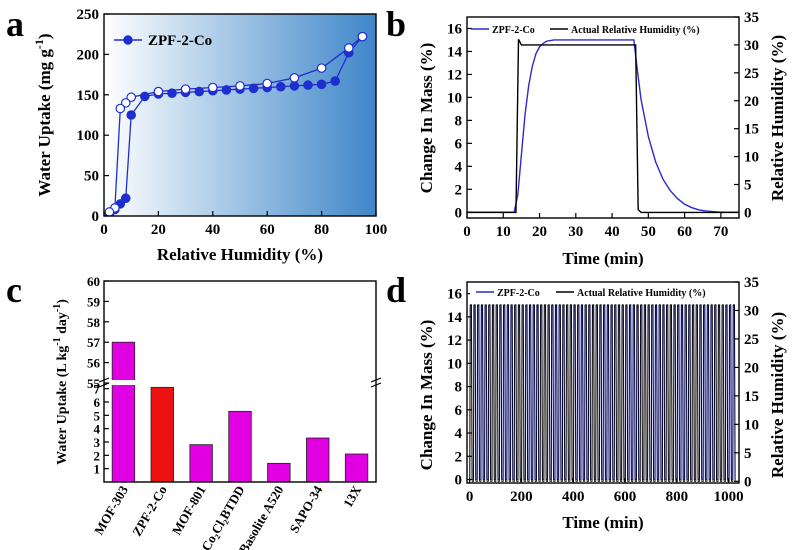 The image size is (798, 550). Describe the element at coordinates (396, 290) in the screenshot. I see `panel-label-d: d` at that location.